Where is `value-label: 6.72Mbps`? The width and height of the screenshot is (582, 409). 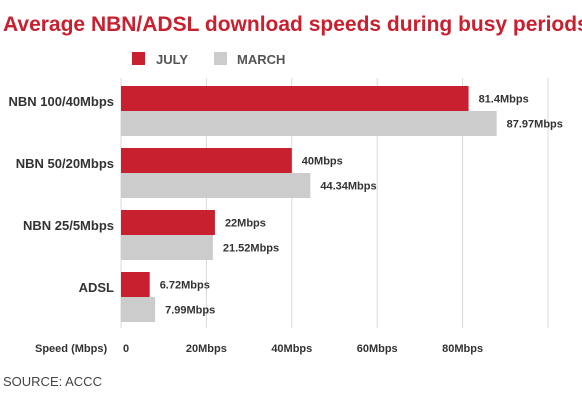
value-label: 6.72Mbps is located at coordinates (185, 286).